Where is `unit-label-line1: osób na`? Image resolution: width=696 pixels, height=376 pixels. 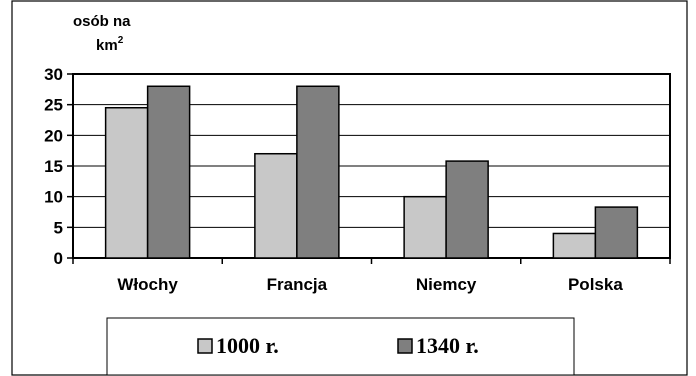
unit-label-line1: osób na is located at coordinates (102, 21).